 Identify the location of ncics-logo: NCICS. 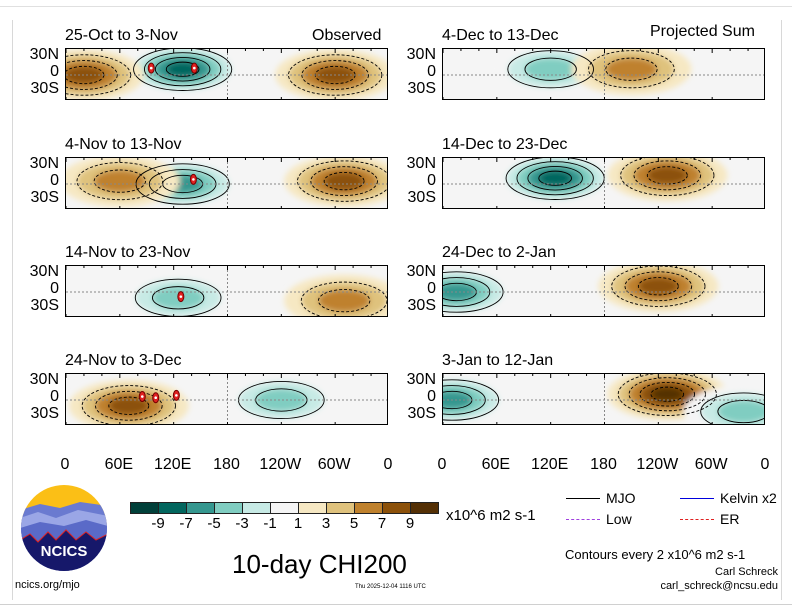
(64, 528).